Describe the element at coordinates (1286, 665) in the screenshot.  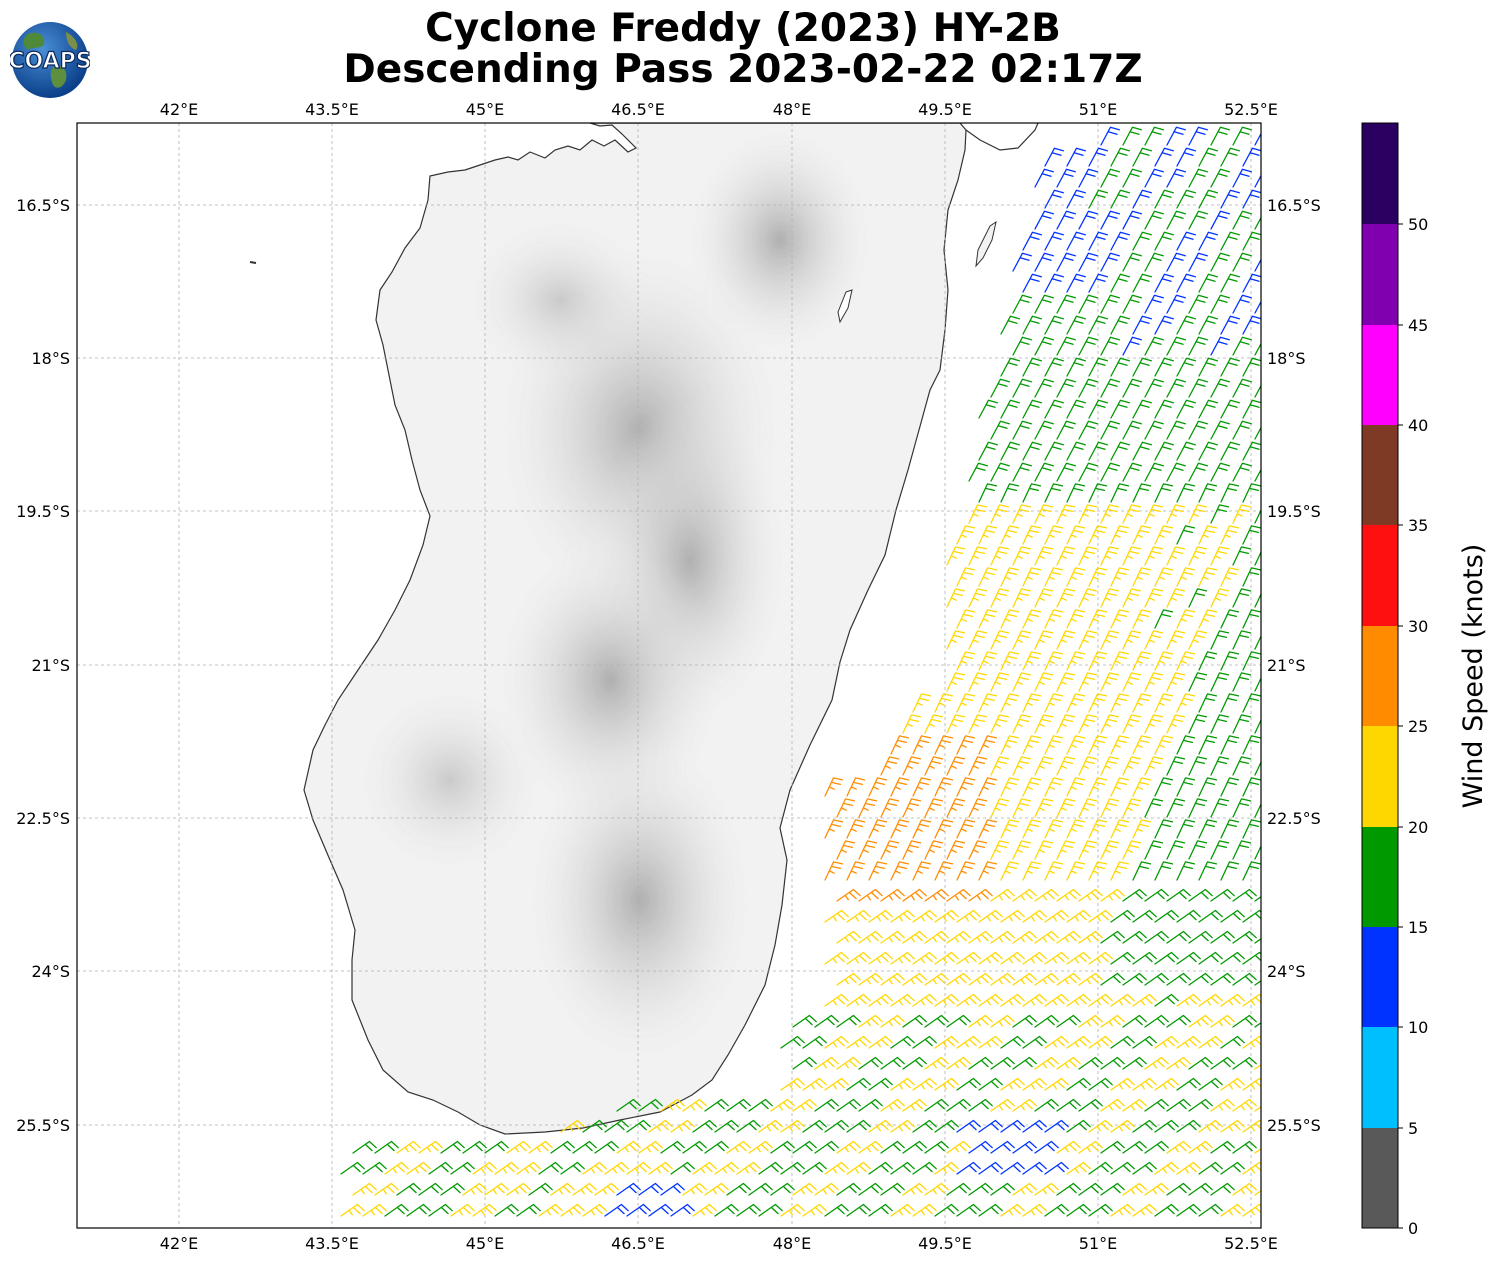
I see `lat-tick-label: 21°S` at that location.